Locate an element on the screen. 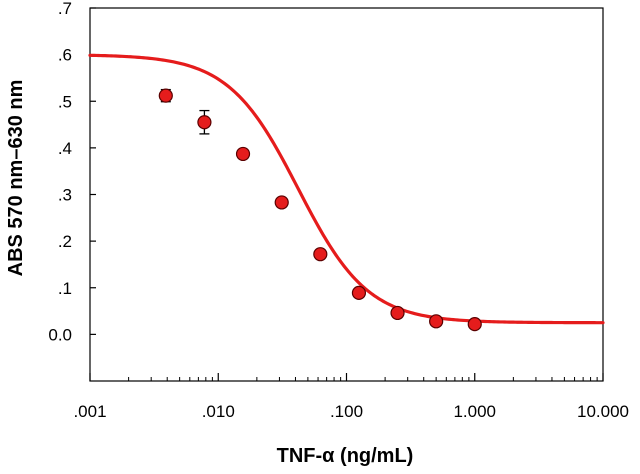 This screenshot has height=474, width=640. x-tick-label: .010 is located at coordinates (218, 411).